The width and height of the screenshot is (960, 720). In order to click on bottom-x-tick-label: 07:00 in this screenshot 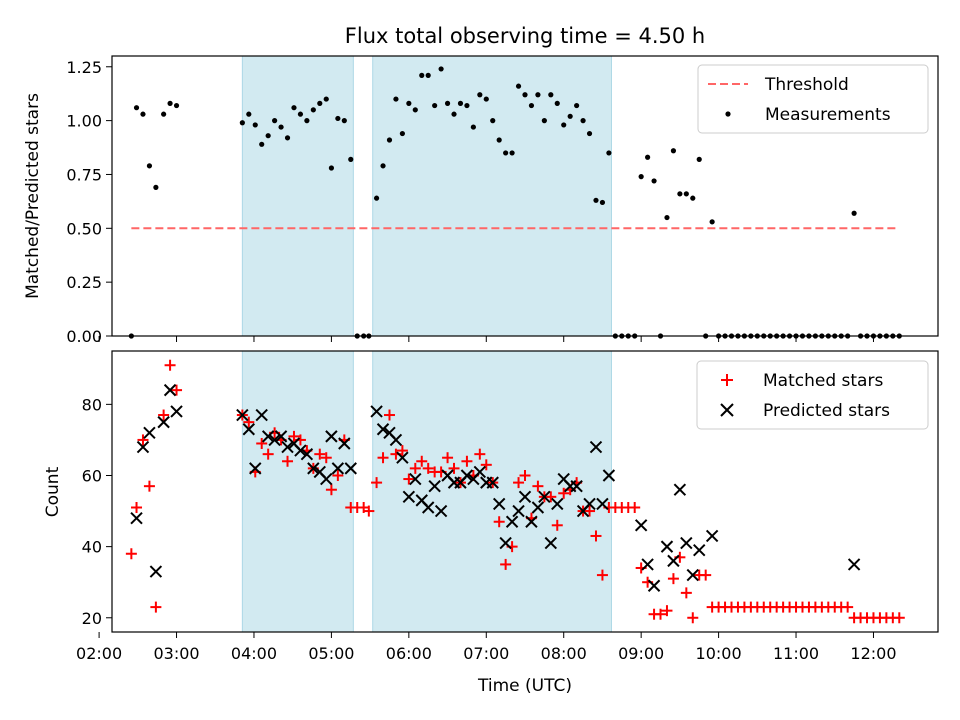, I will do `click(486, 653)`.